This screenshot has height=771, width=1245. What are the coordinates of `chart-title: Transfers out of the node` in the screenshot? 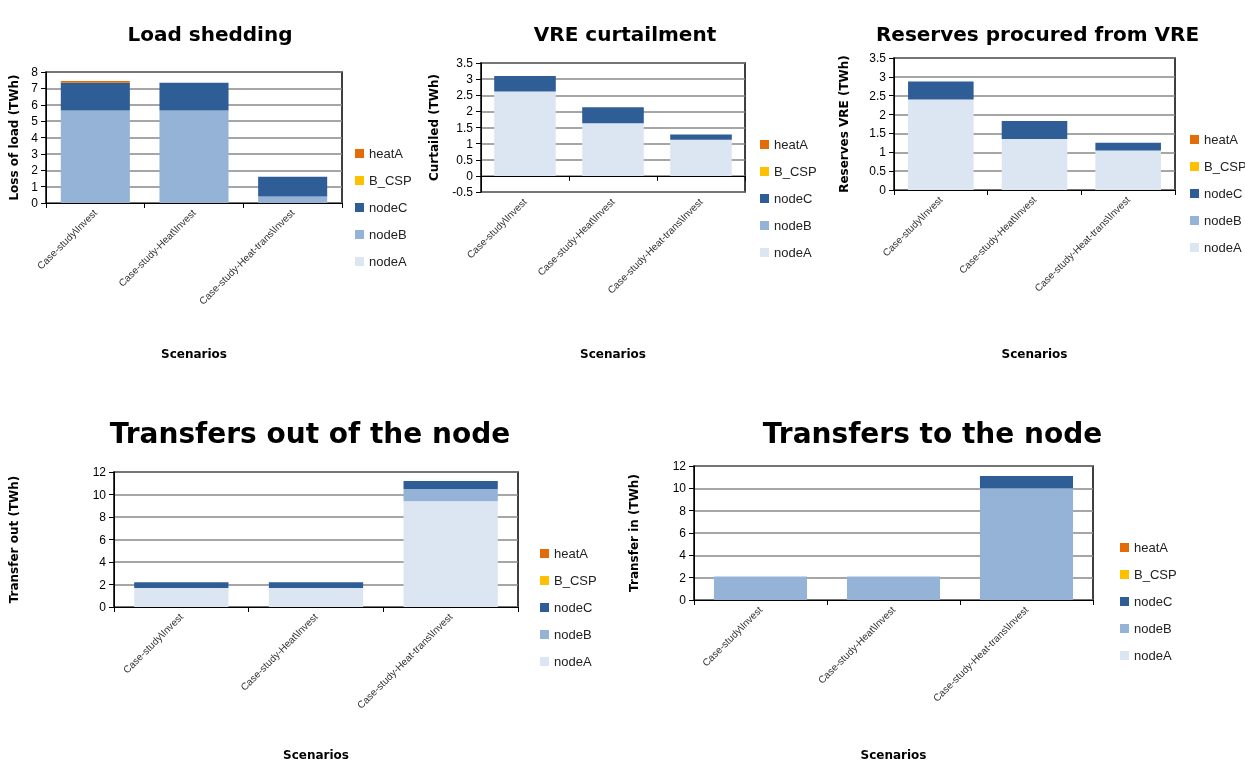 It's located at (310, 433).